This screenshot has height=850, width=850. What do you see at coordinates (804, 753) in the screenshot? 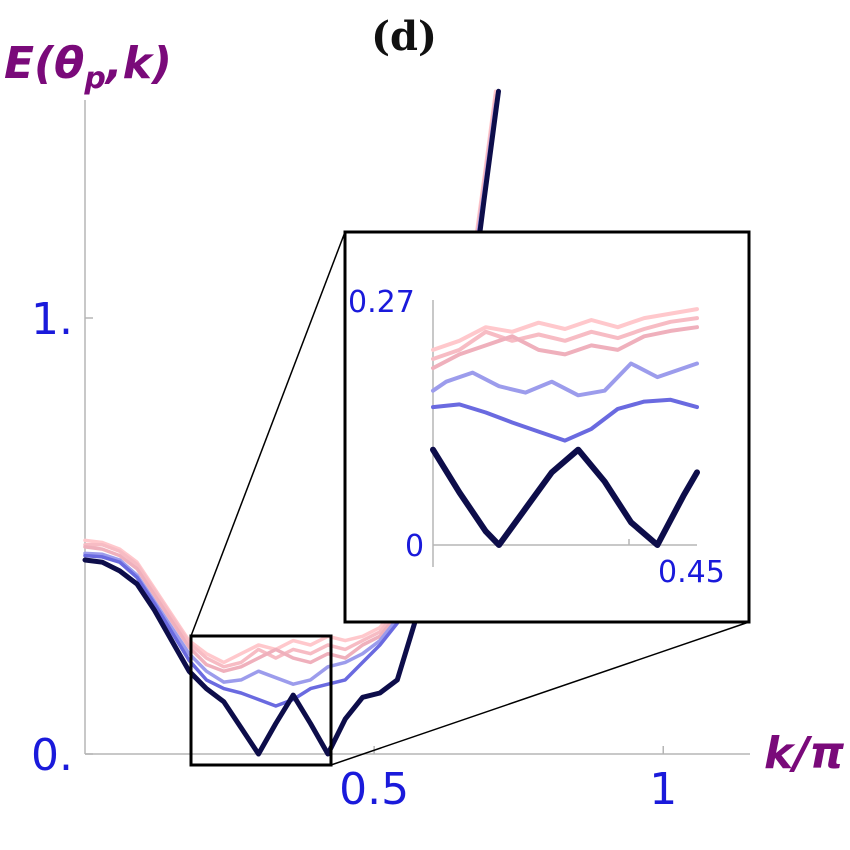
I see `x-axis-title: k/π` at bounding box center [804, 753].